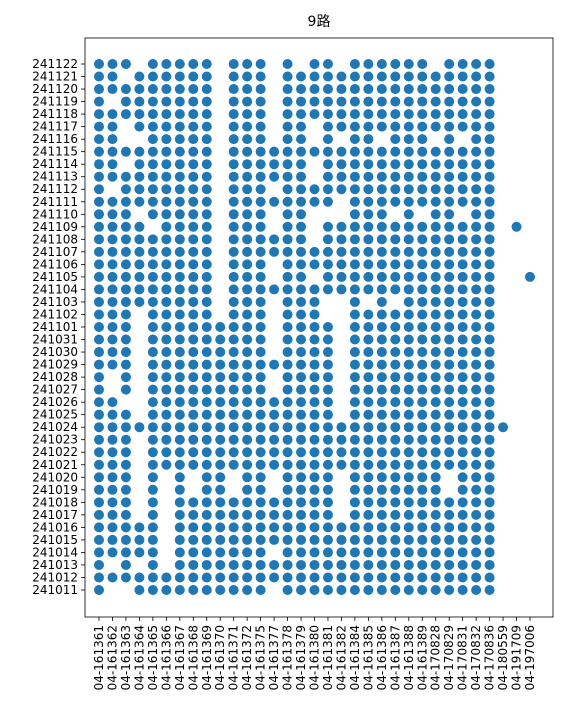  I want to click on y-tick-label: 241112, so click(55, 189).